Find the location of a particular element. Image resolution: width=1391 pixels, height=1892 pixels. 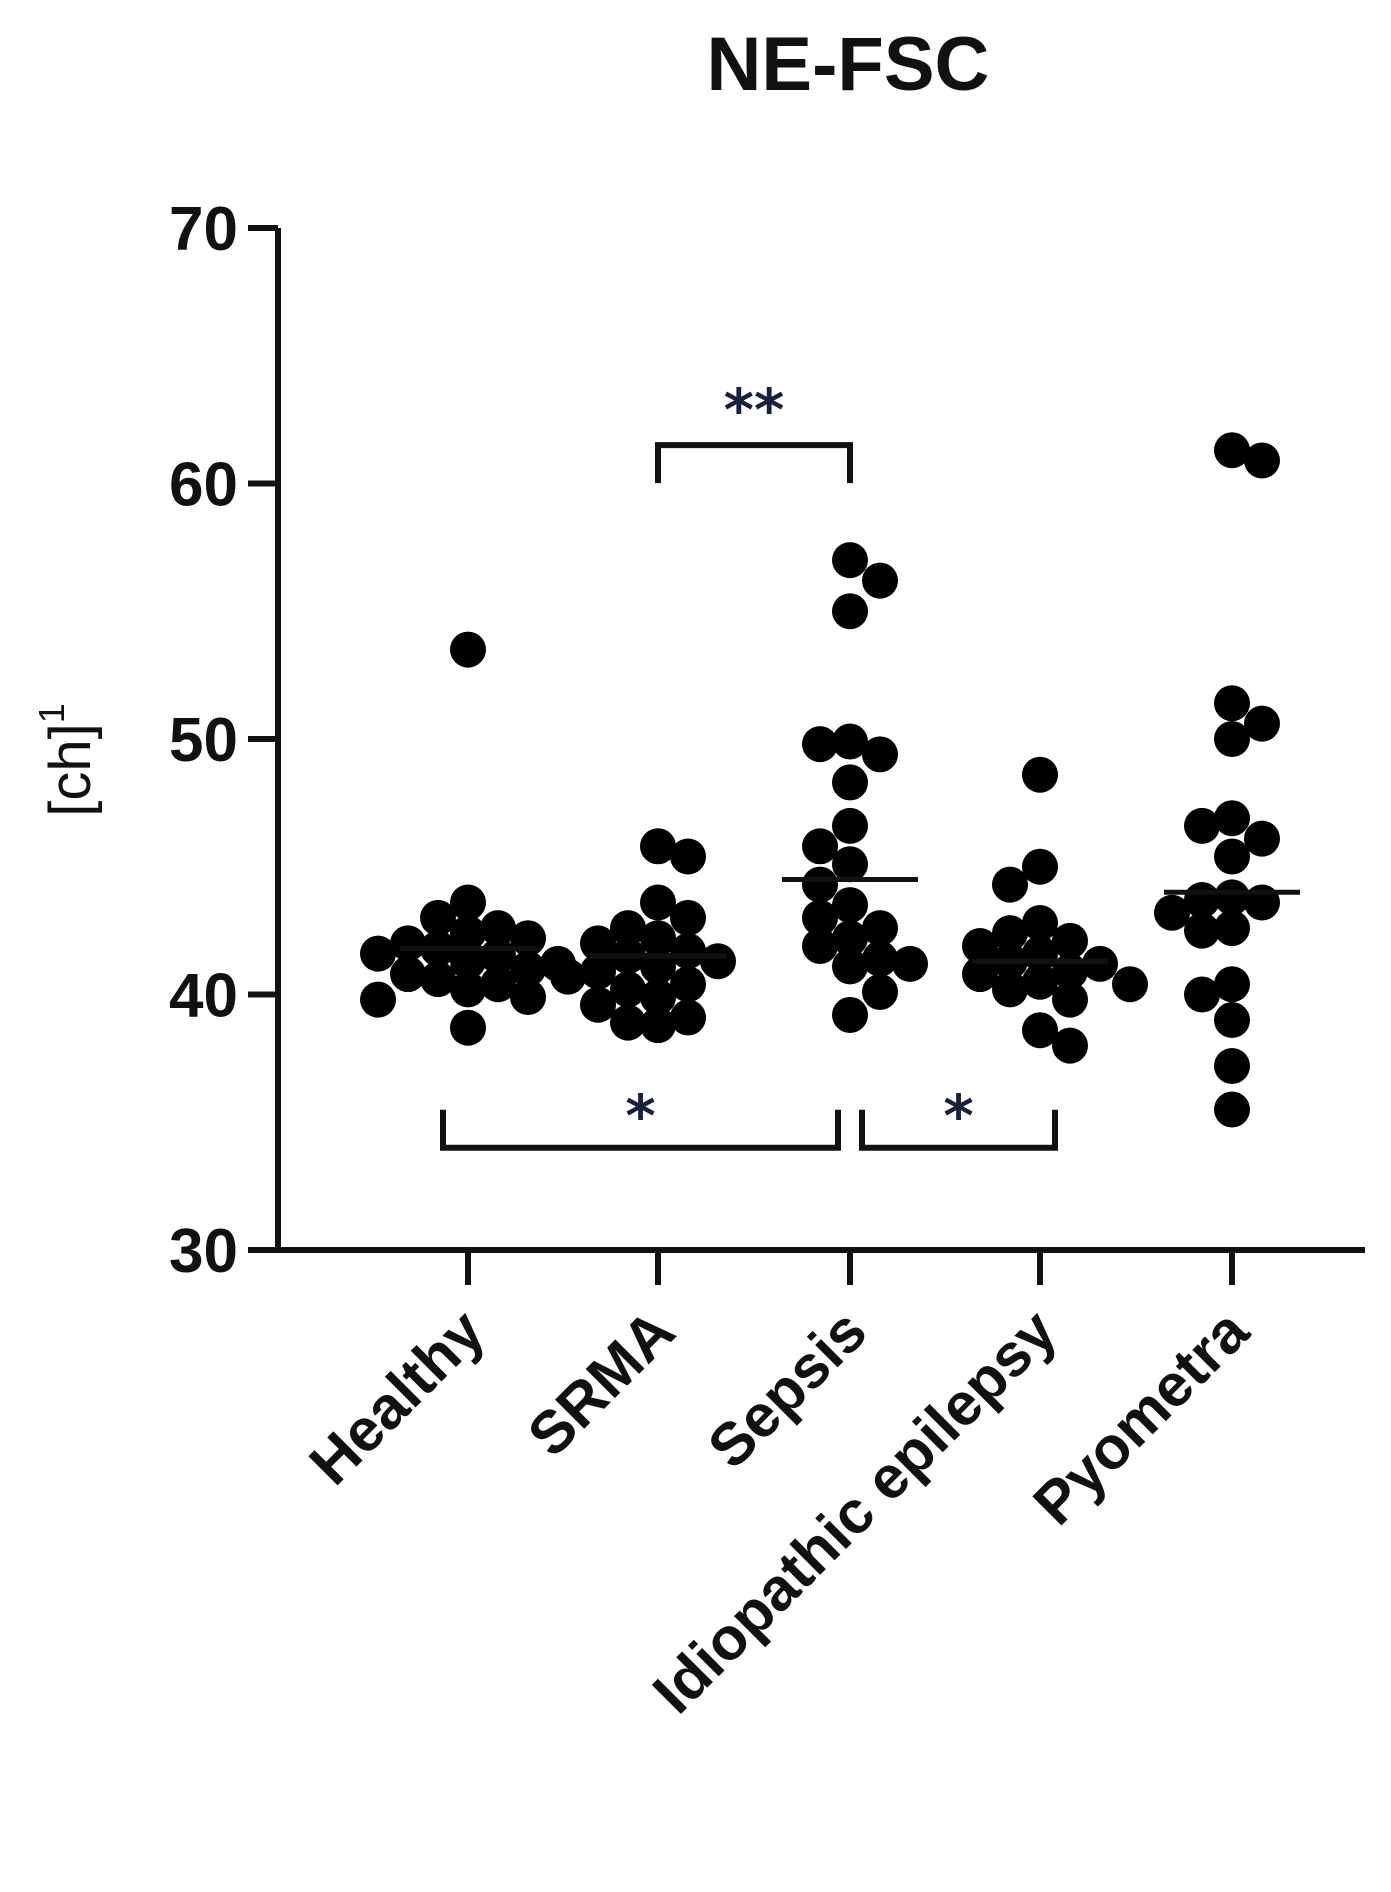

y-tick-label: 50 is located at coordinates (203, 740).